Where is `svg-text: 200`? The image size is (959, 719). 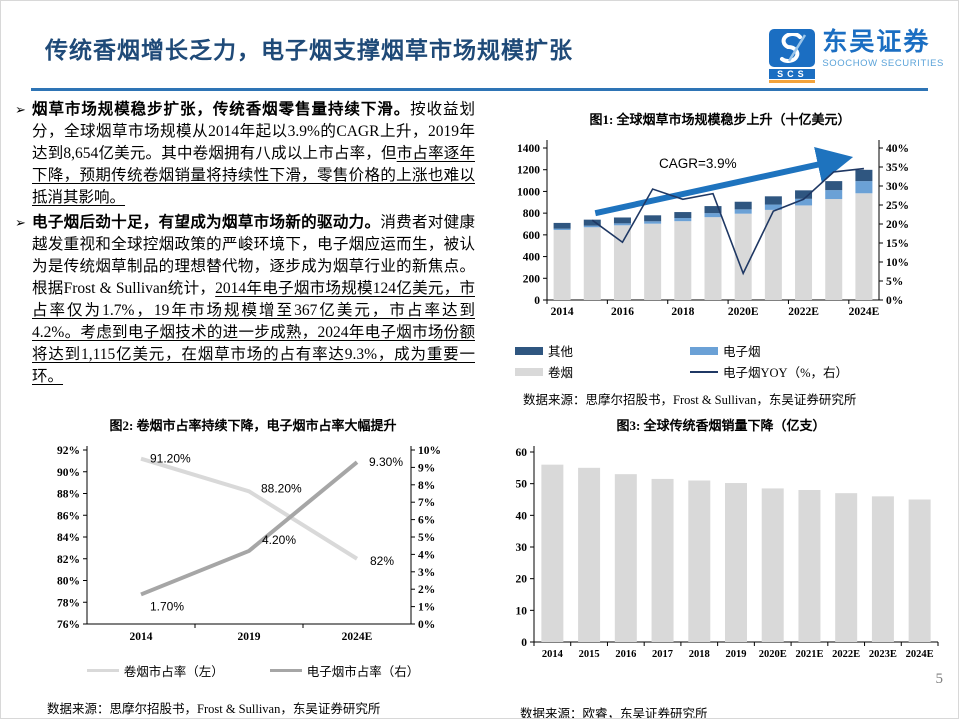 svg-text: 200 is located at coordinates (532, 279).